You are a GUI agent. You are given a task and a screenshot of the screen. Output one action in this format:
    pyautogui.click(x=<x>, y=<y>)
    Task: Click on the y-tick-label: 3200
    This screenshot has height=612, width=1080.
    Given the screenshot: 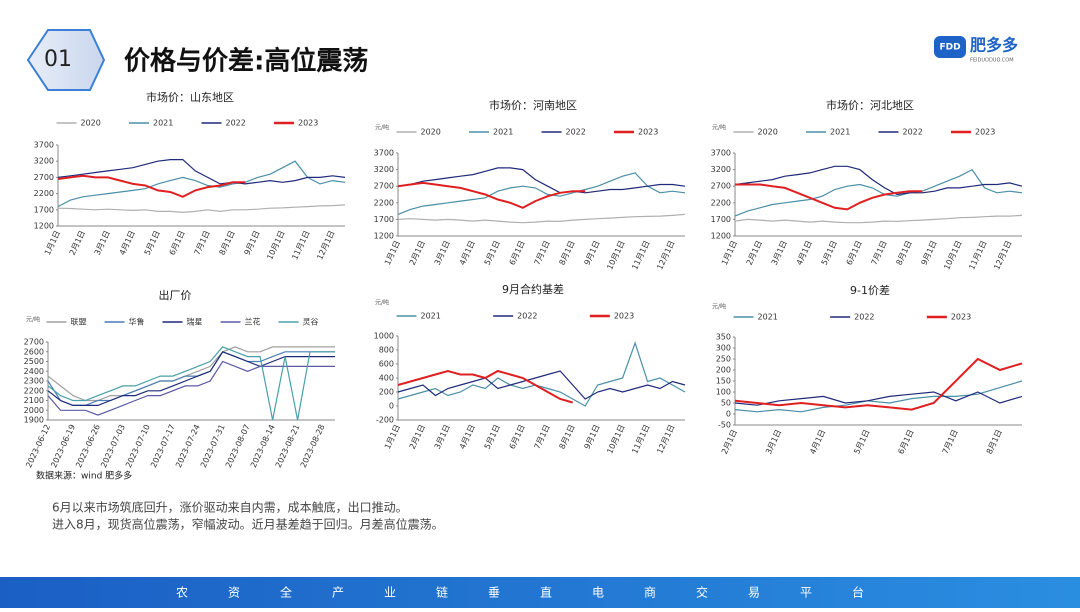 What is the action you would take?
    pyautogui.click(x=384, y=169)
    